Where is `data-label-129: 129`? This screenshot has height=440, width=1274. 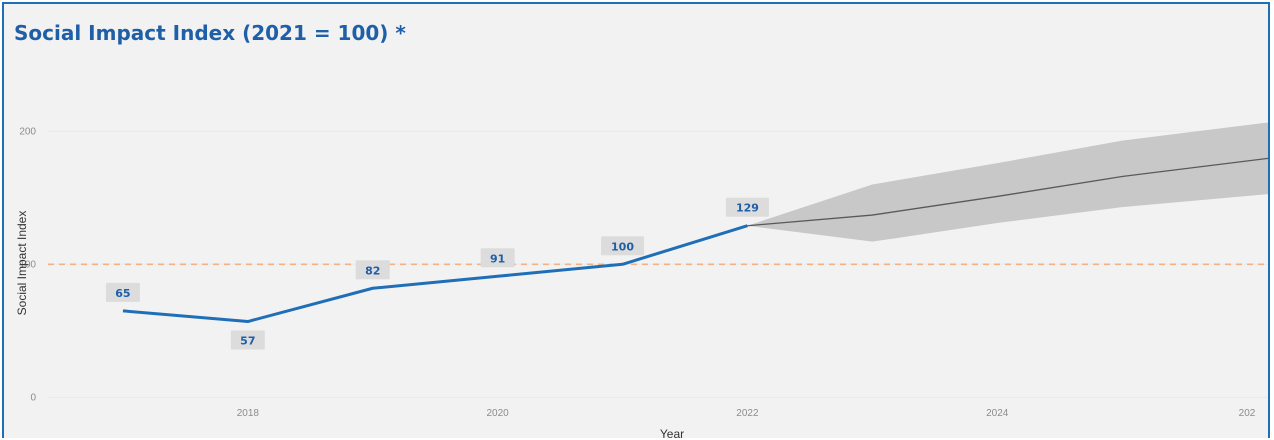
data-label-129: 129 is located at coordinates (747, 211).